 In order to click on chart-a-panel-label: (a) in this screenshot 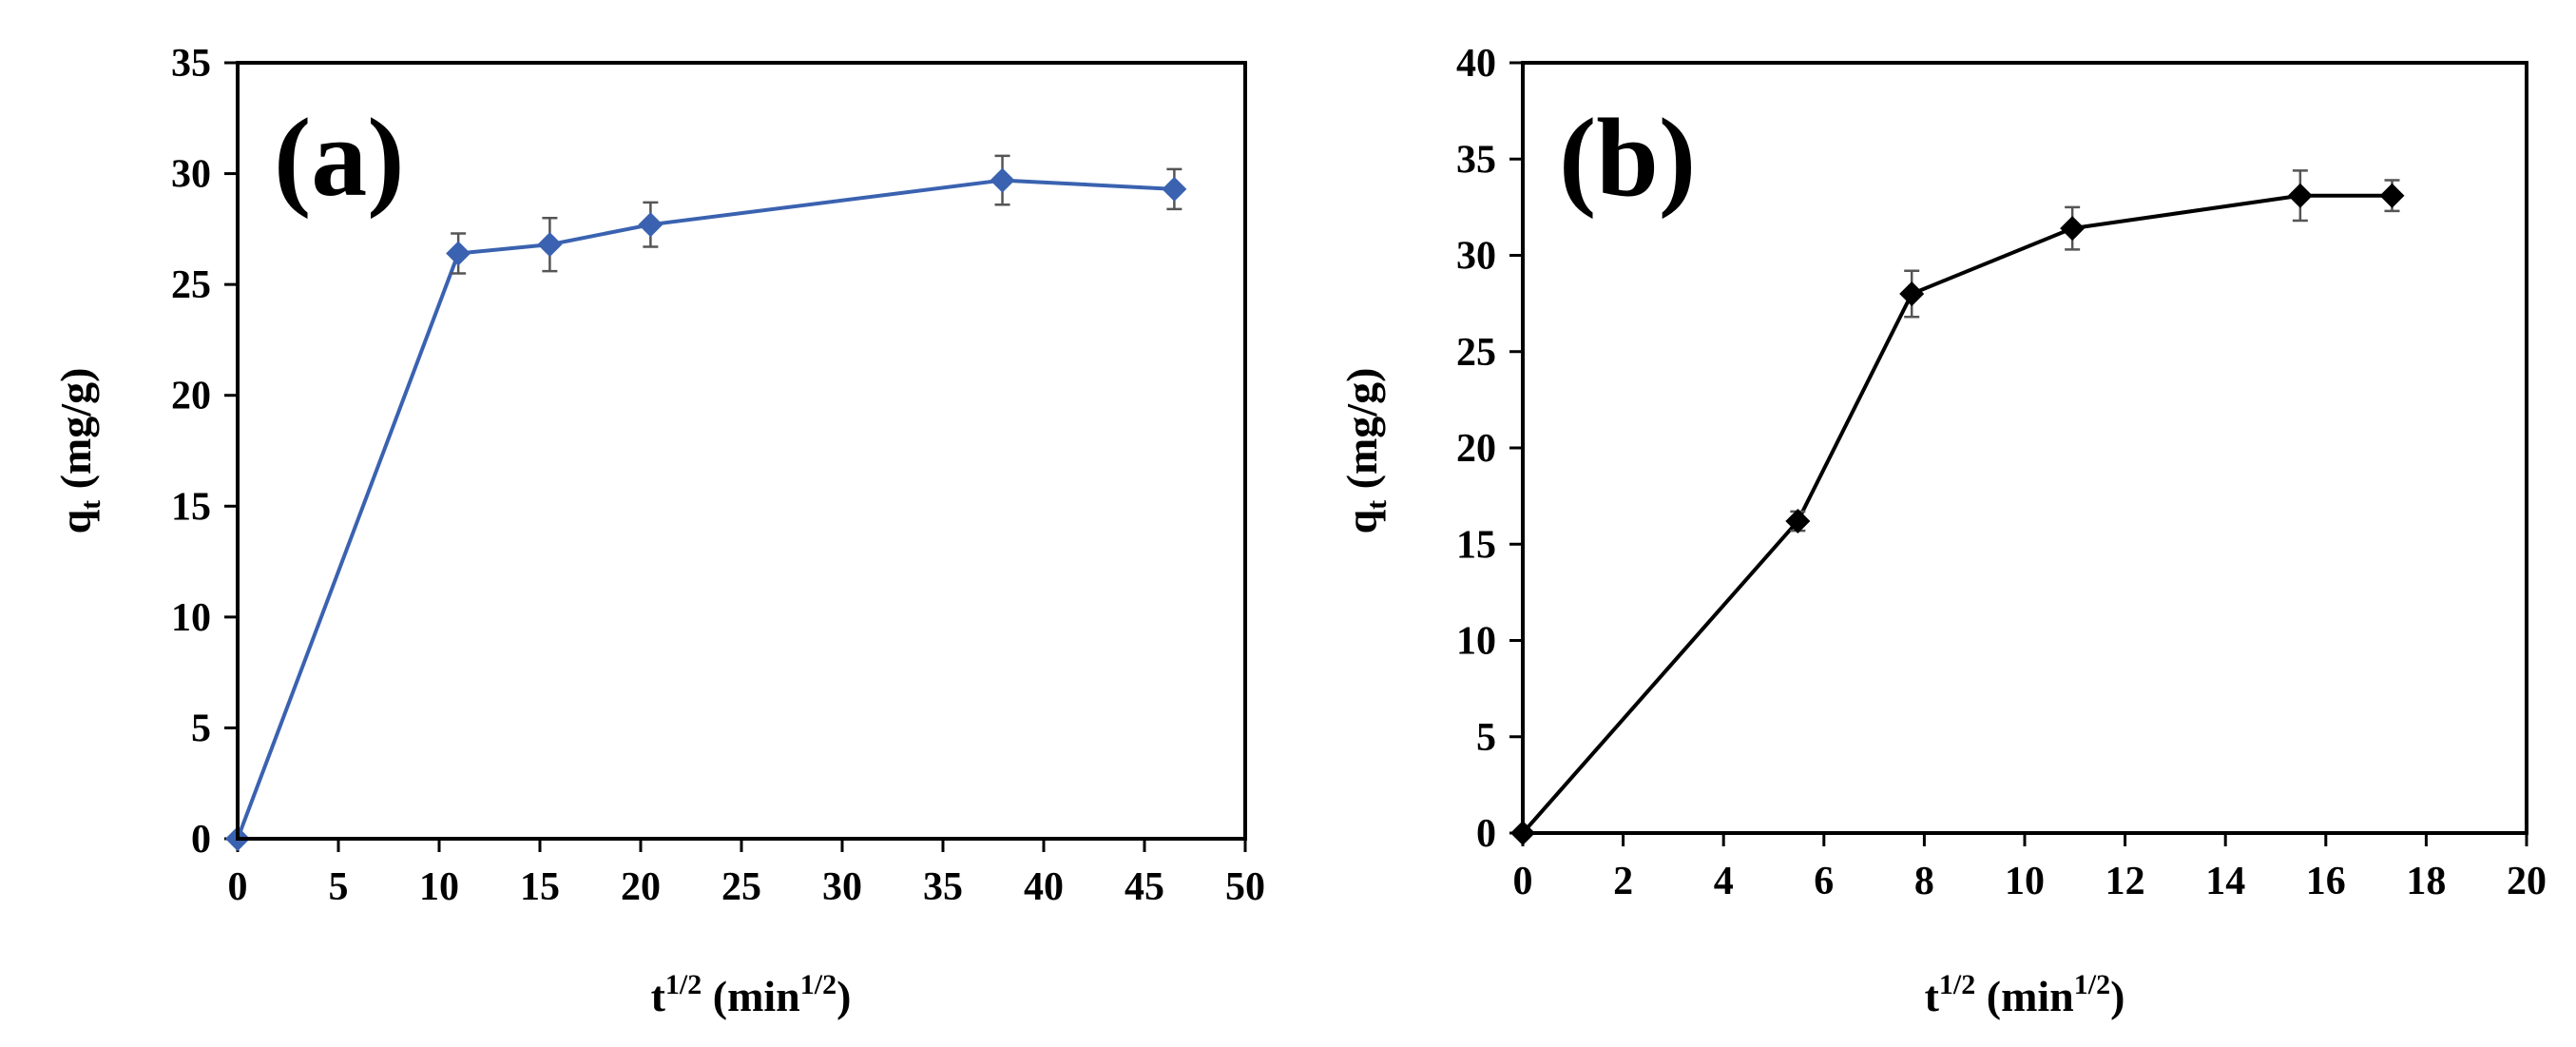, I will do `click(340, 157)`.